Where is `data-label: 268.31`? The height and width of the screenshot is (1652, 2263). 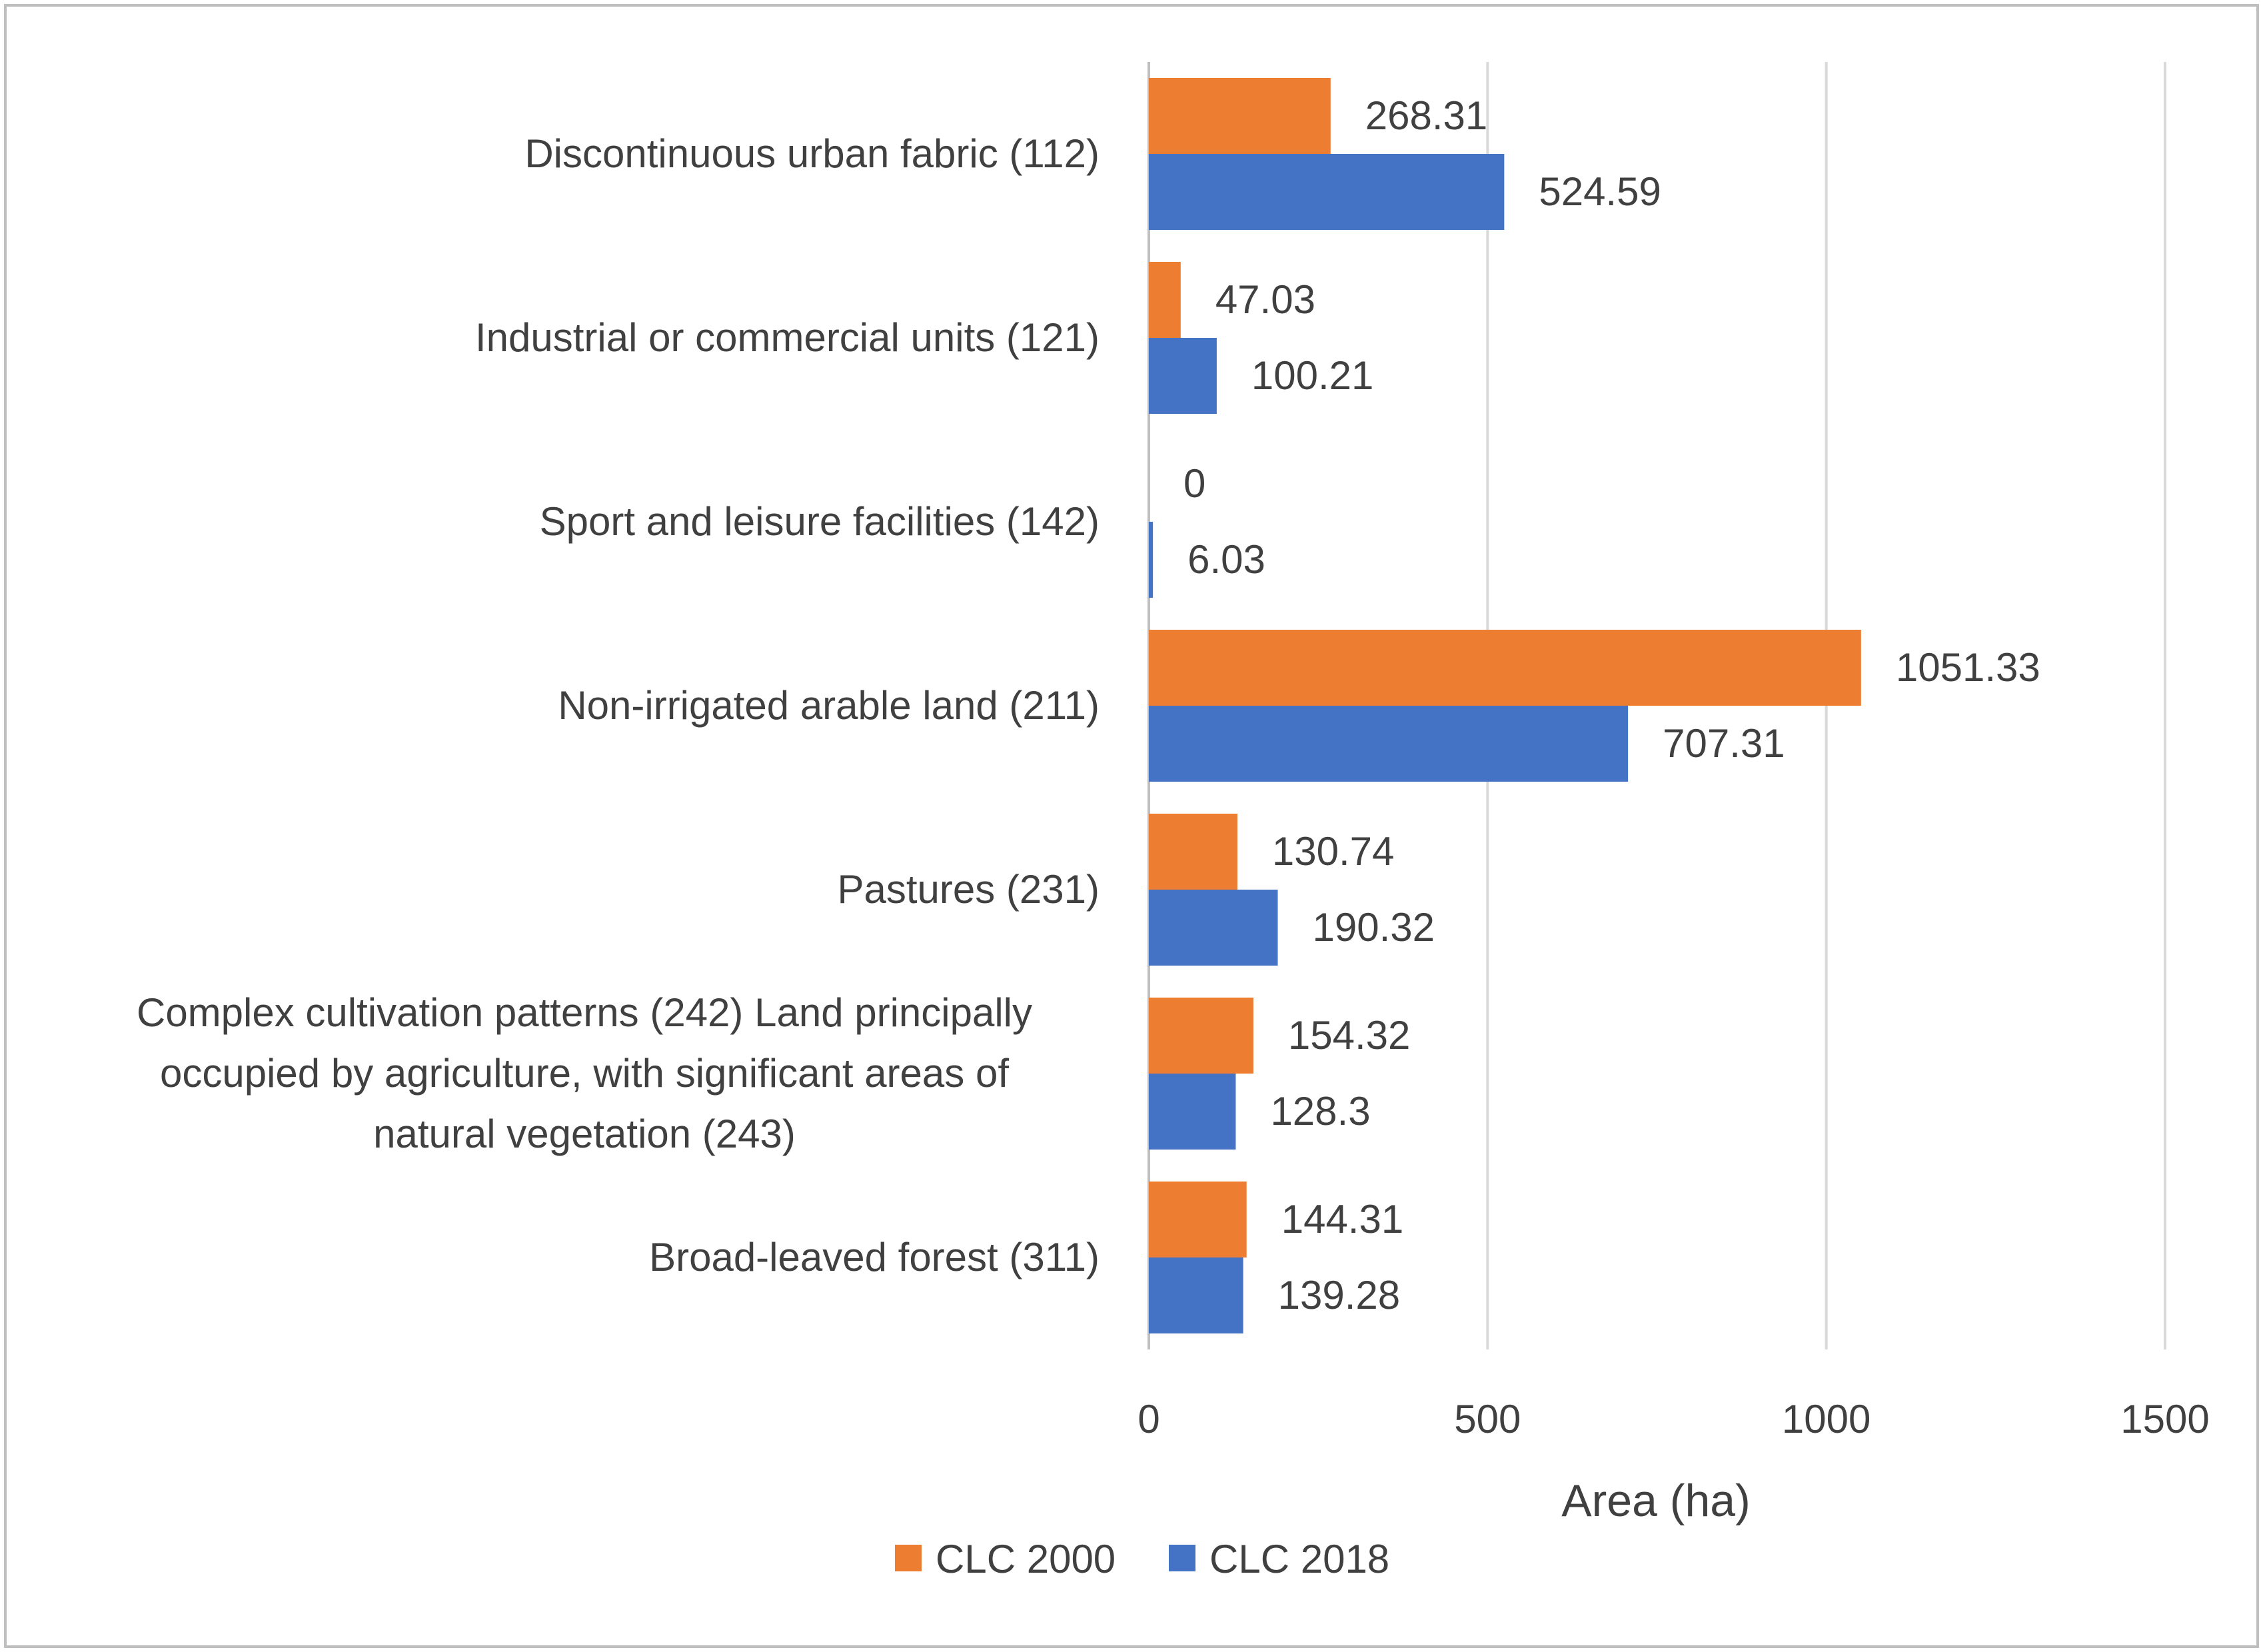
data-label: 268.31 is located at coordinates (1426, 115).